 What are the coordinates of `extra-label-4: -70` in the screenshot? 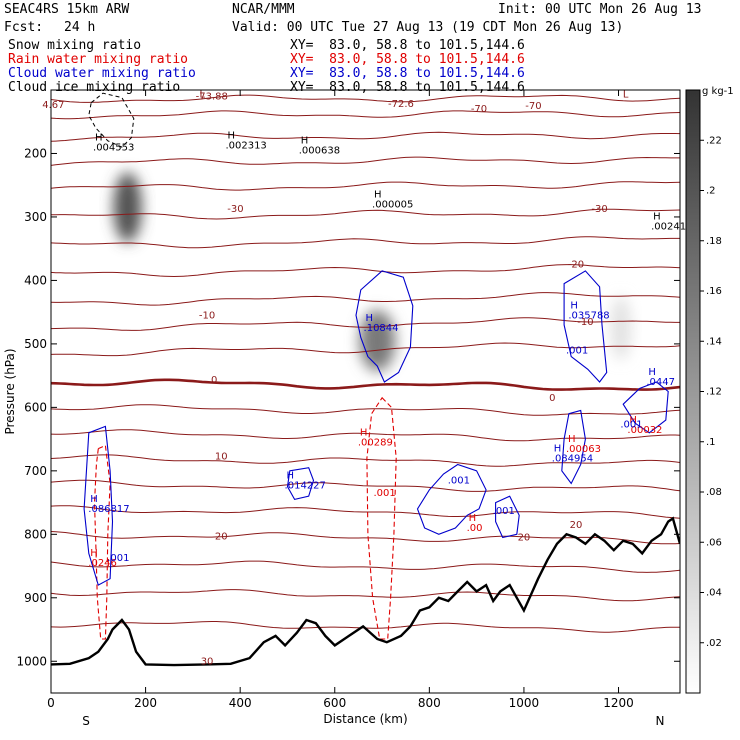 It's located at (533, 106).